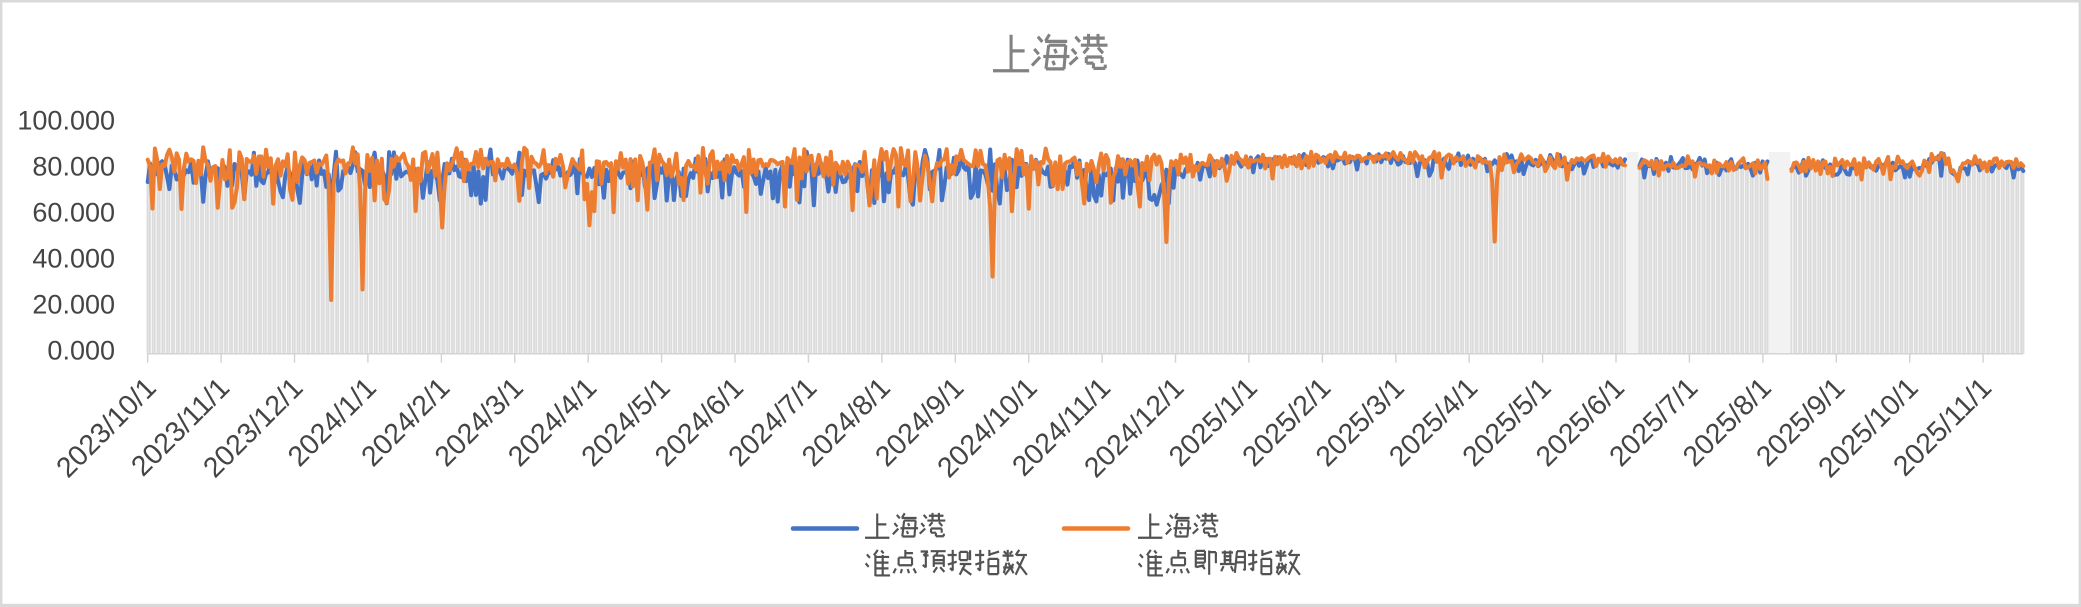 Image resolution: width=2081 pixels, height=607 pixels. What do you see at coordinates (81, 351) in the screenshot?
I see `svg-text: 0.000` at bounding box center [81, 351].